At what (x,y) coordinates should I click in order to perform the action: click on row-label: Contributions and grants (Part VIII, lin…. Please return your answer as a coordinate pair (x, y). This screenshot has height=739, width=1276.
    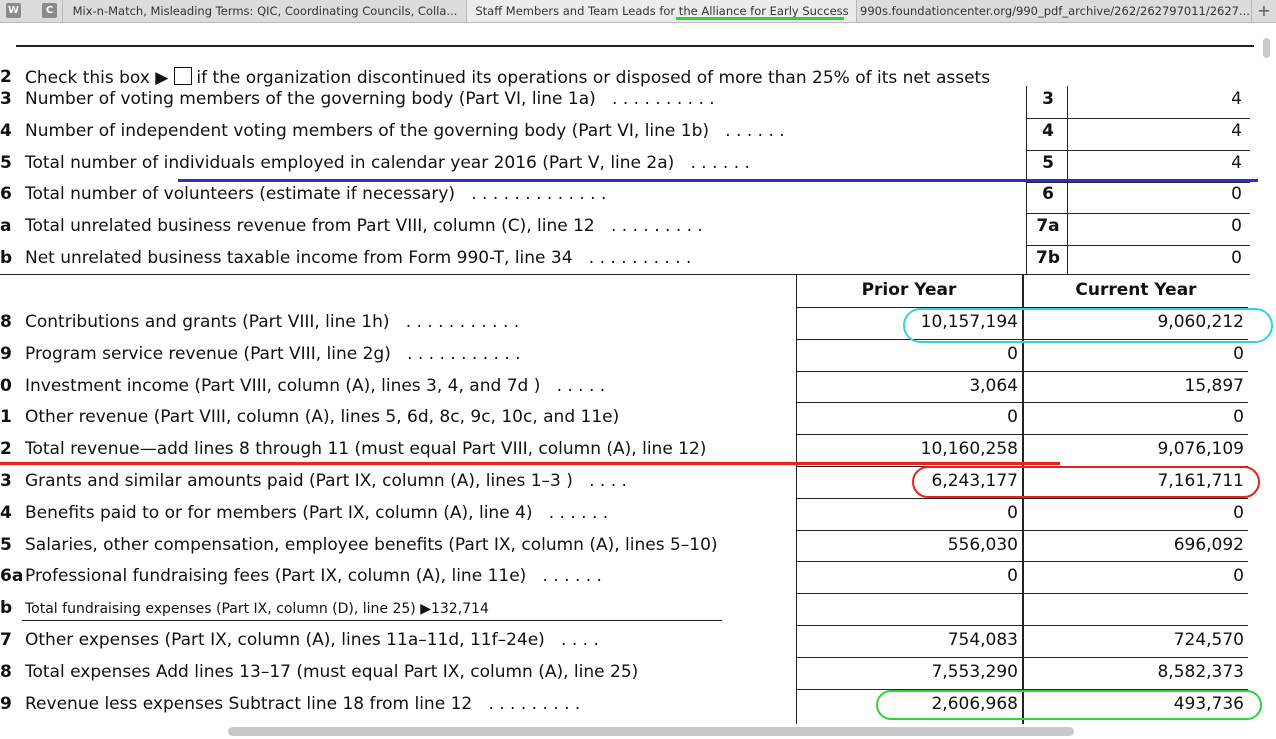
    Looking at the image, I should click on (272, 322).